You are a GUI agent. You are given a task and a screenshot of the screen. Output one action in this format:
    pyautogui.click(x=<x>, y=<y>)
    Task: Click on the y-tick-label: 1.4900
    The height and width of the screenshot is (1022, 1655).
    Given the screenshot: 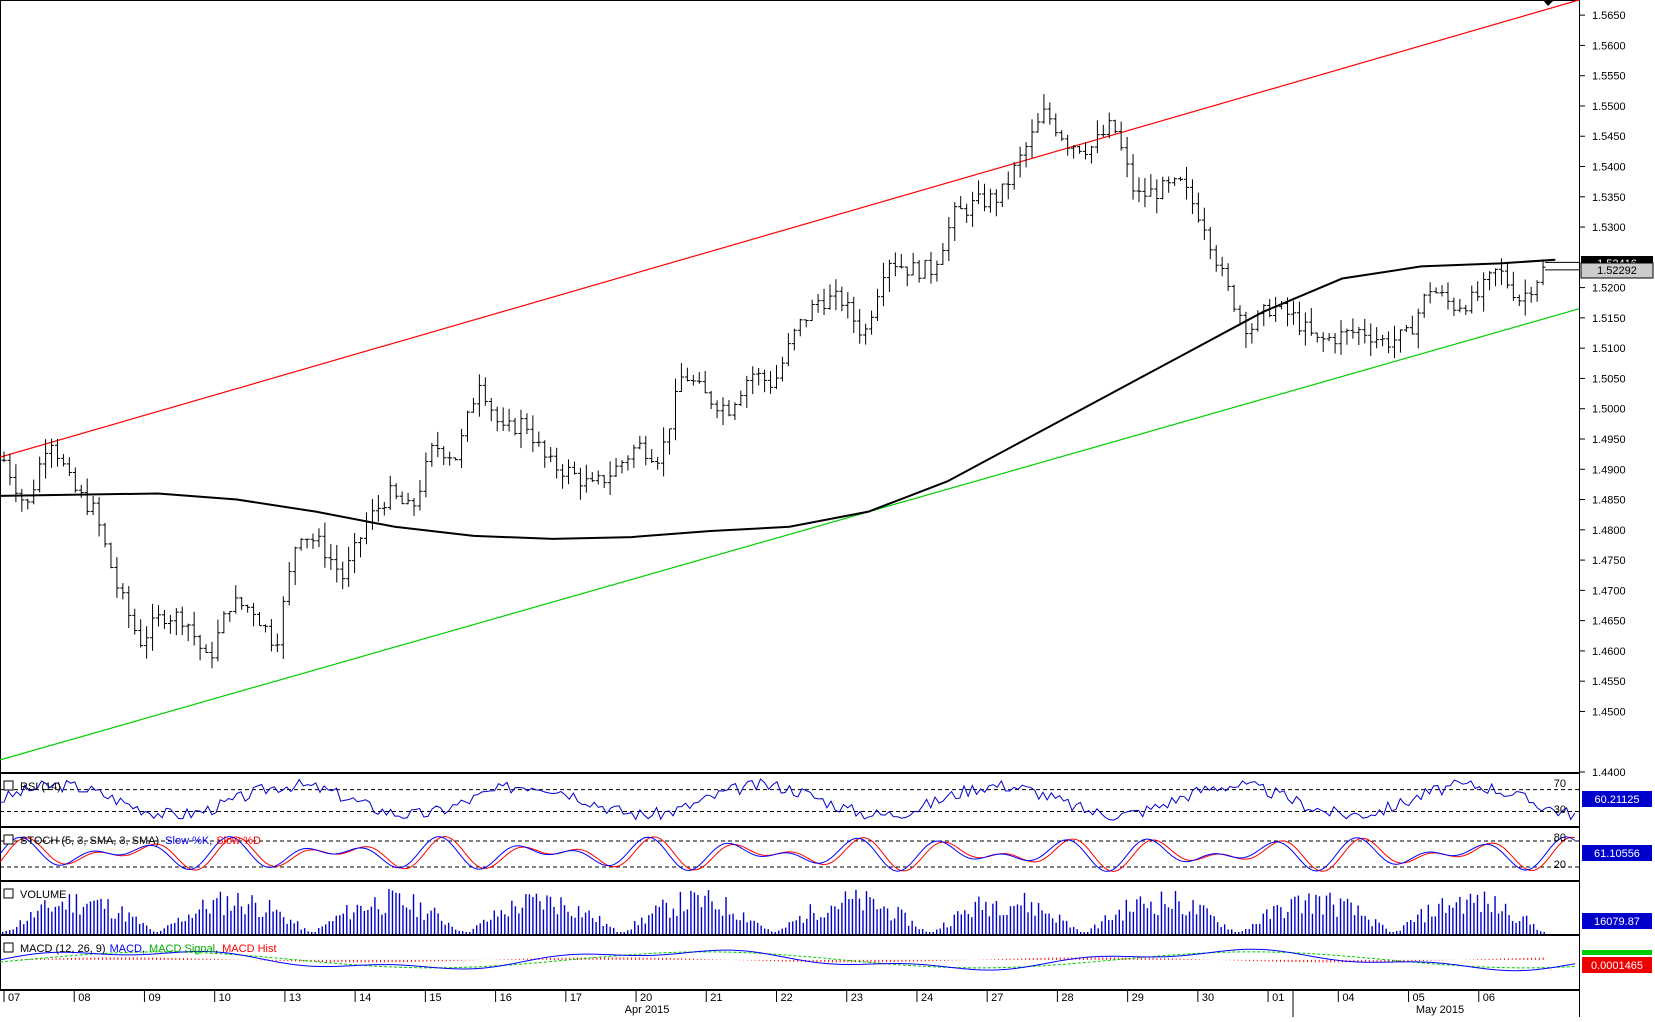 What is the action you would take?
    pyautogui.click(x=1609, y=470)
    